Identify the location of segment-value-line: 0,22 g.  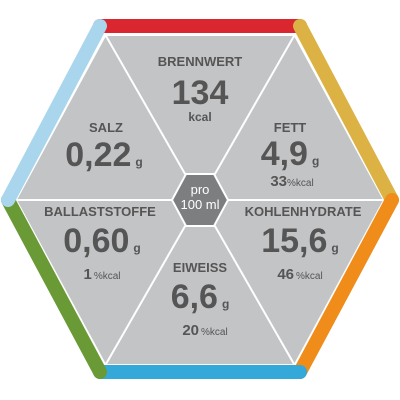
(104, 155).